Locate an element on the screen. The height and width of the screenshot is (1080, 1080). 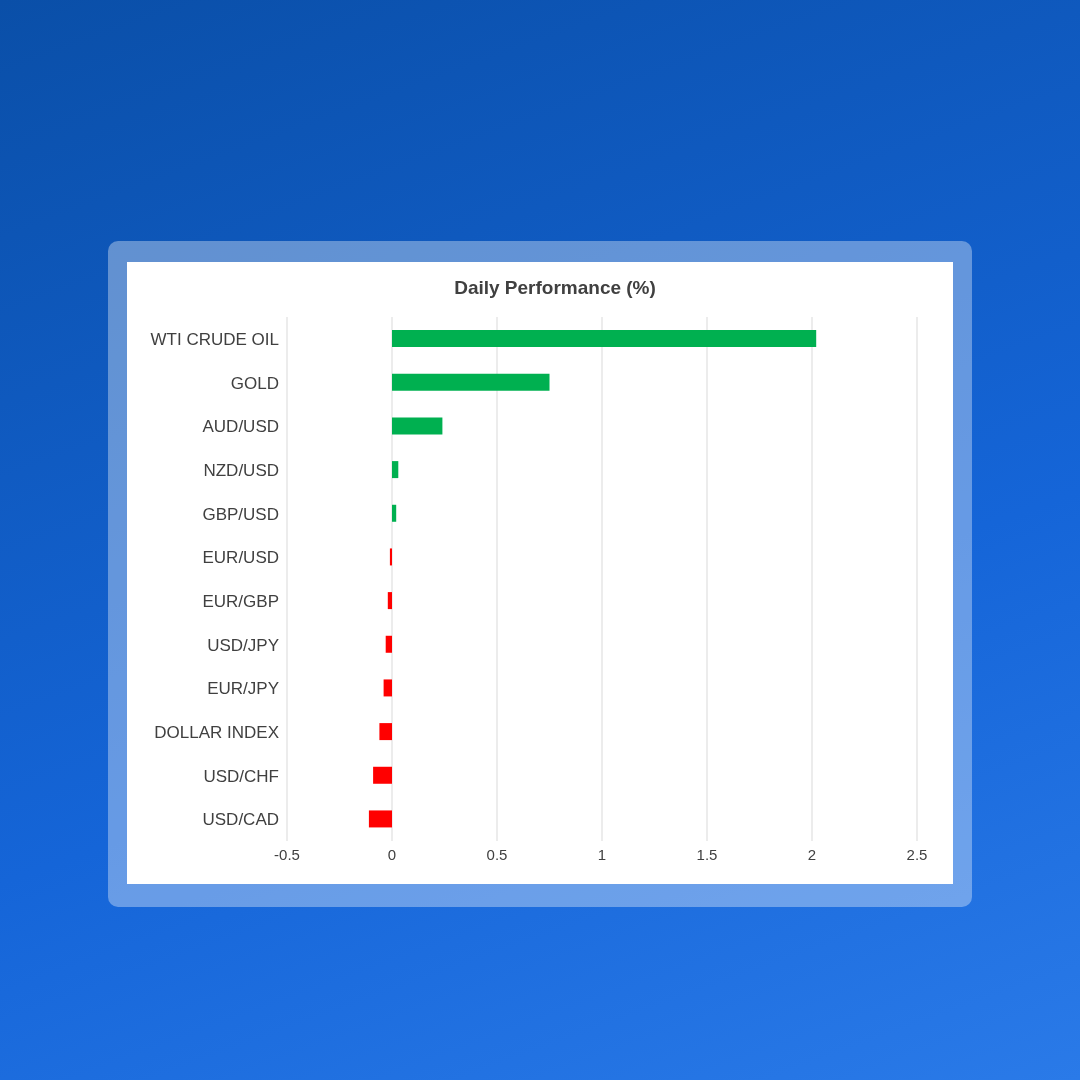
x-tick-label: -0.5 is located at coordinates (287, 854).